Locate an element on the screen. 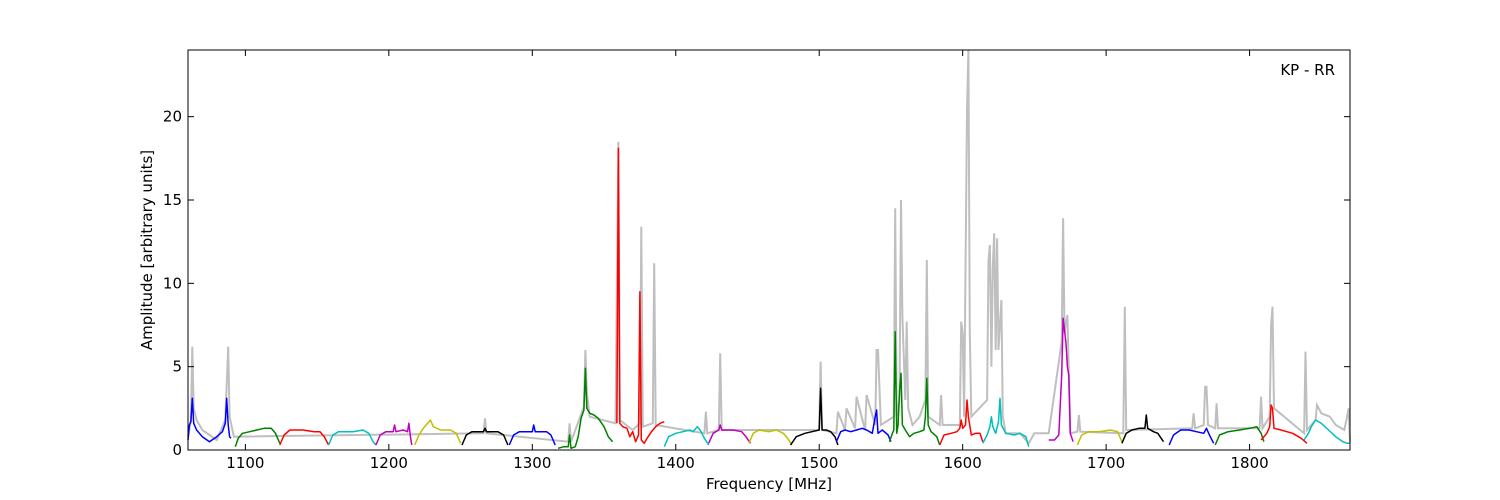 Image resolution: width=1500 pixels, height=500 pixels. plot-annotation: KP - RR is located at coordinates (1307, 70).